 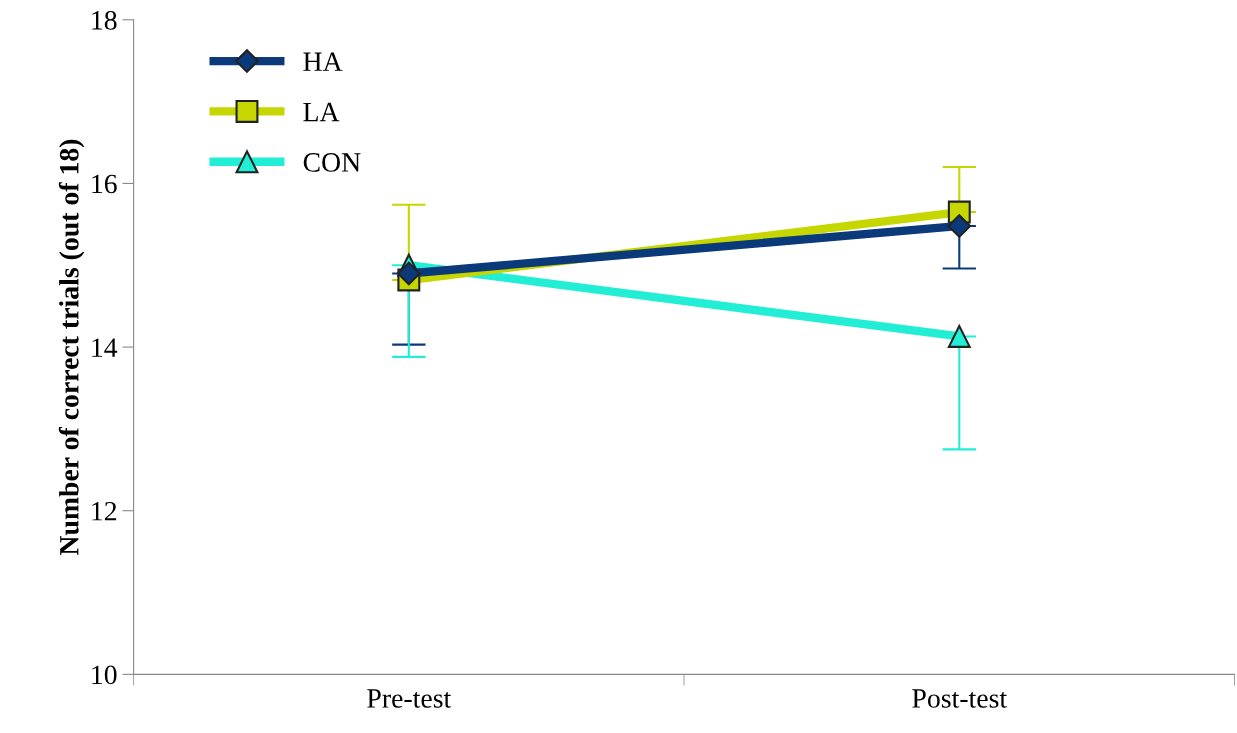 What do you see at coordinates (104, 184) in the screenshot?
I see `y-tick-label: 16` at bounding box center [104, 184].